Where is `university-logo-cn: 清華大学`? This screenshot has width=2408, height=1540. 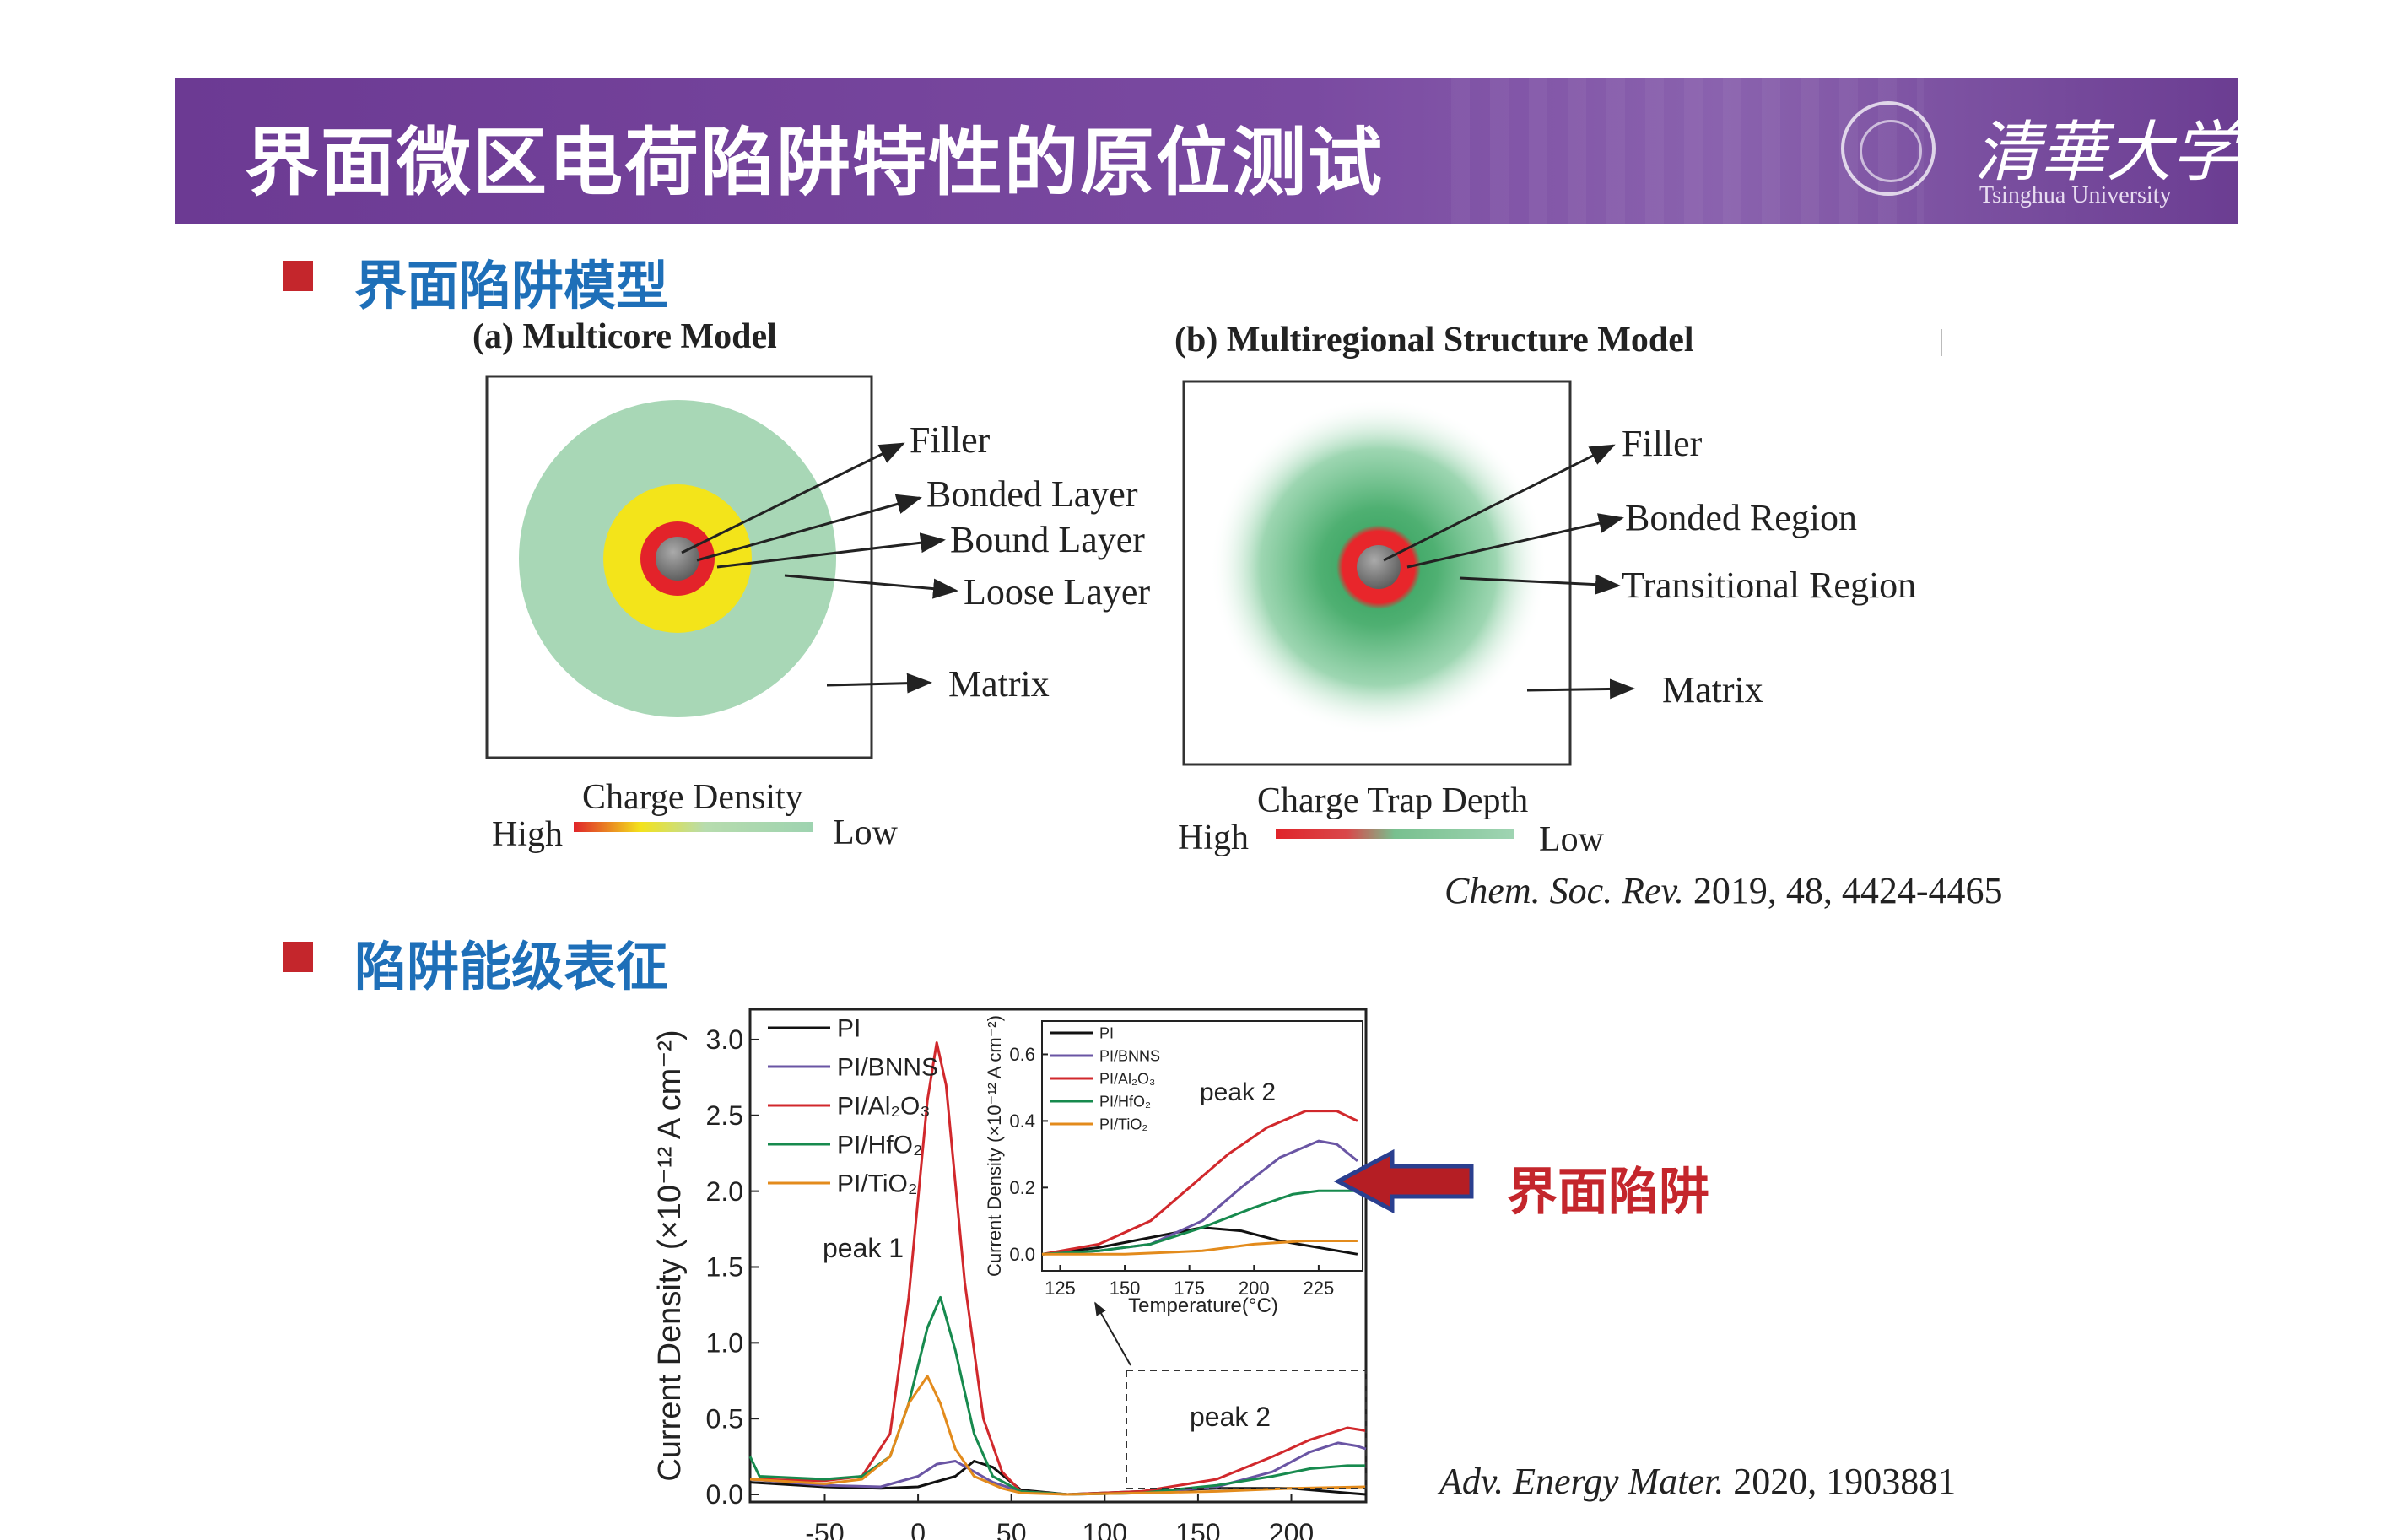
university-logo-cn: 清華大学 is located at coordinates (2106, 153).